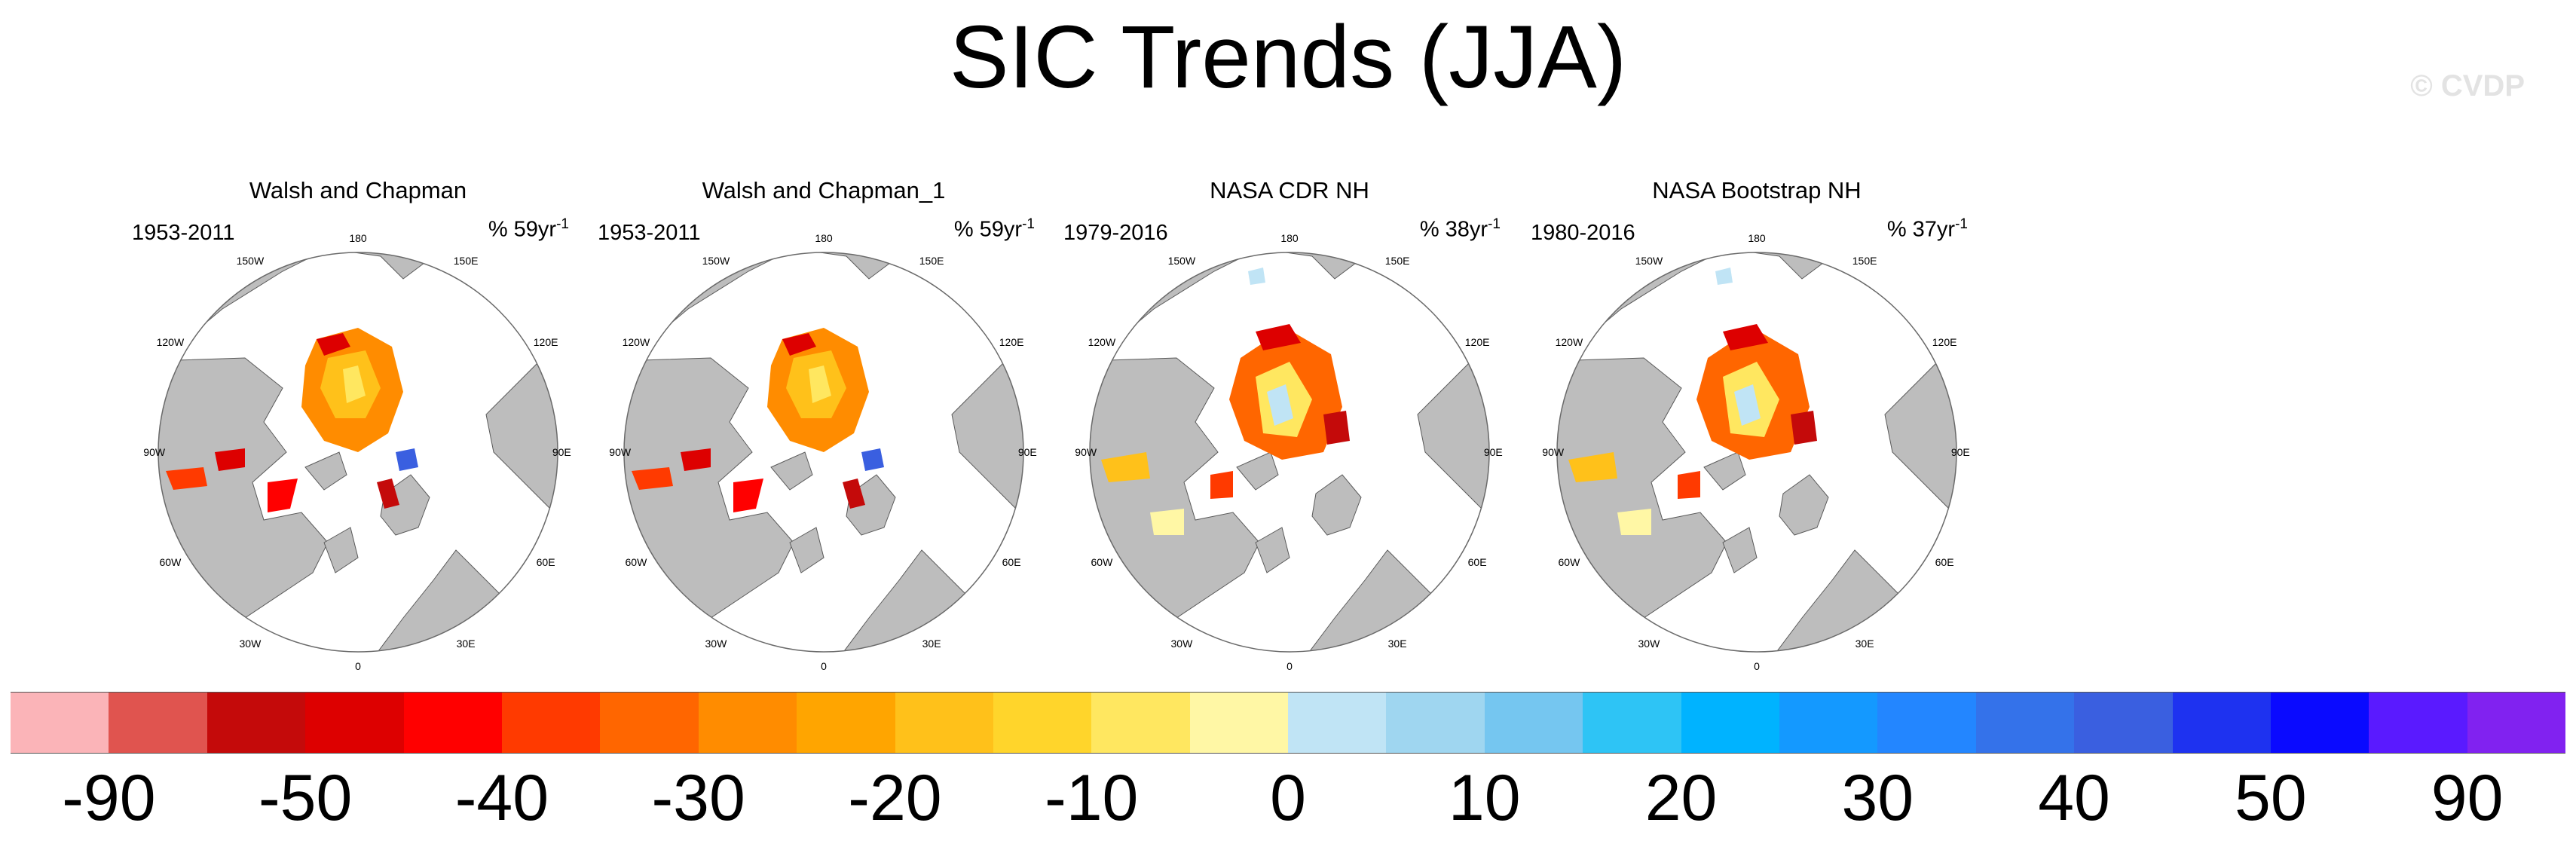  I want to click on colorbar-label: -40, so click(502, 798).